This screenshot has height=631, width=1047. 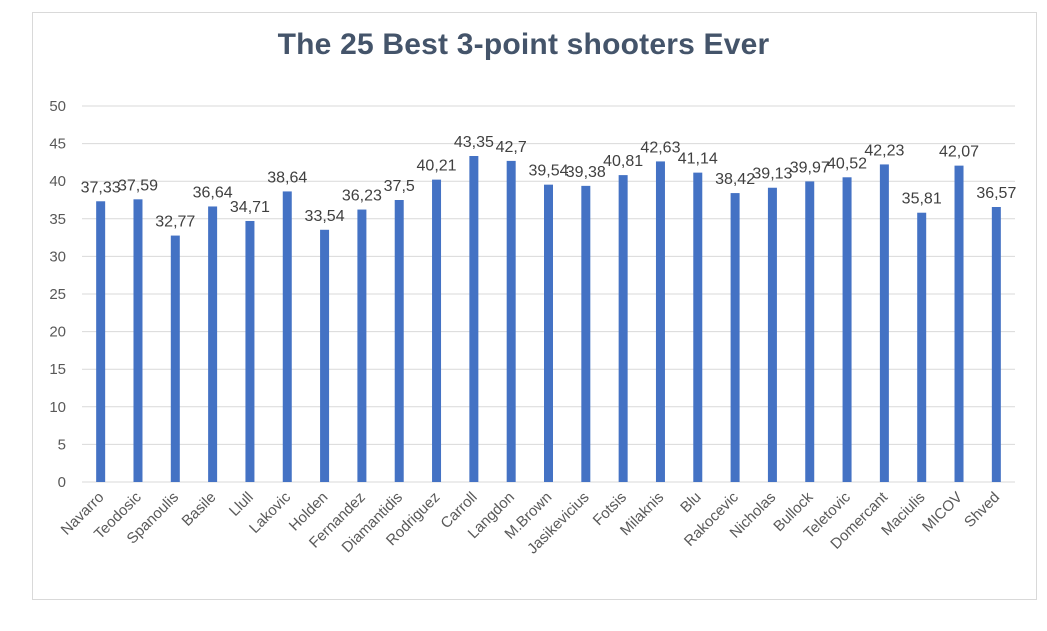 What do you see at coordinates (325, 216) in the screenshot?
I see `data-label: 33,54` at bounding box center [325, 216].